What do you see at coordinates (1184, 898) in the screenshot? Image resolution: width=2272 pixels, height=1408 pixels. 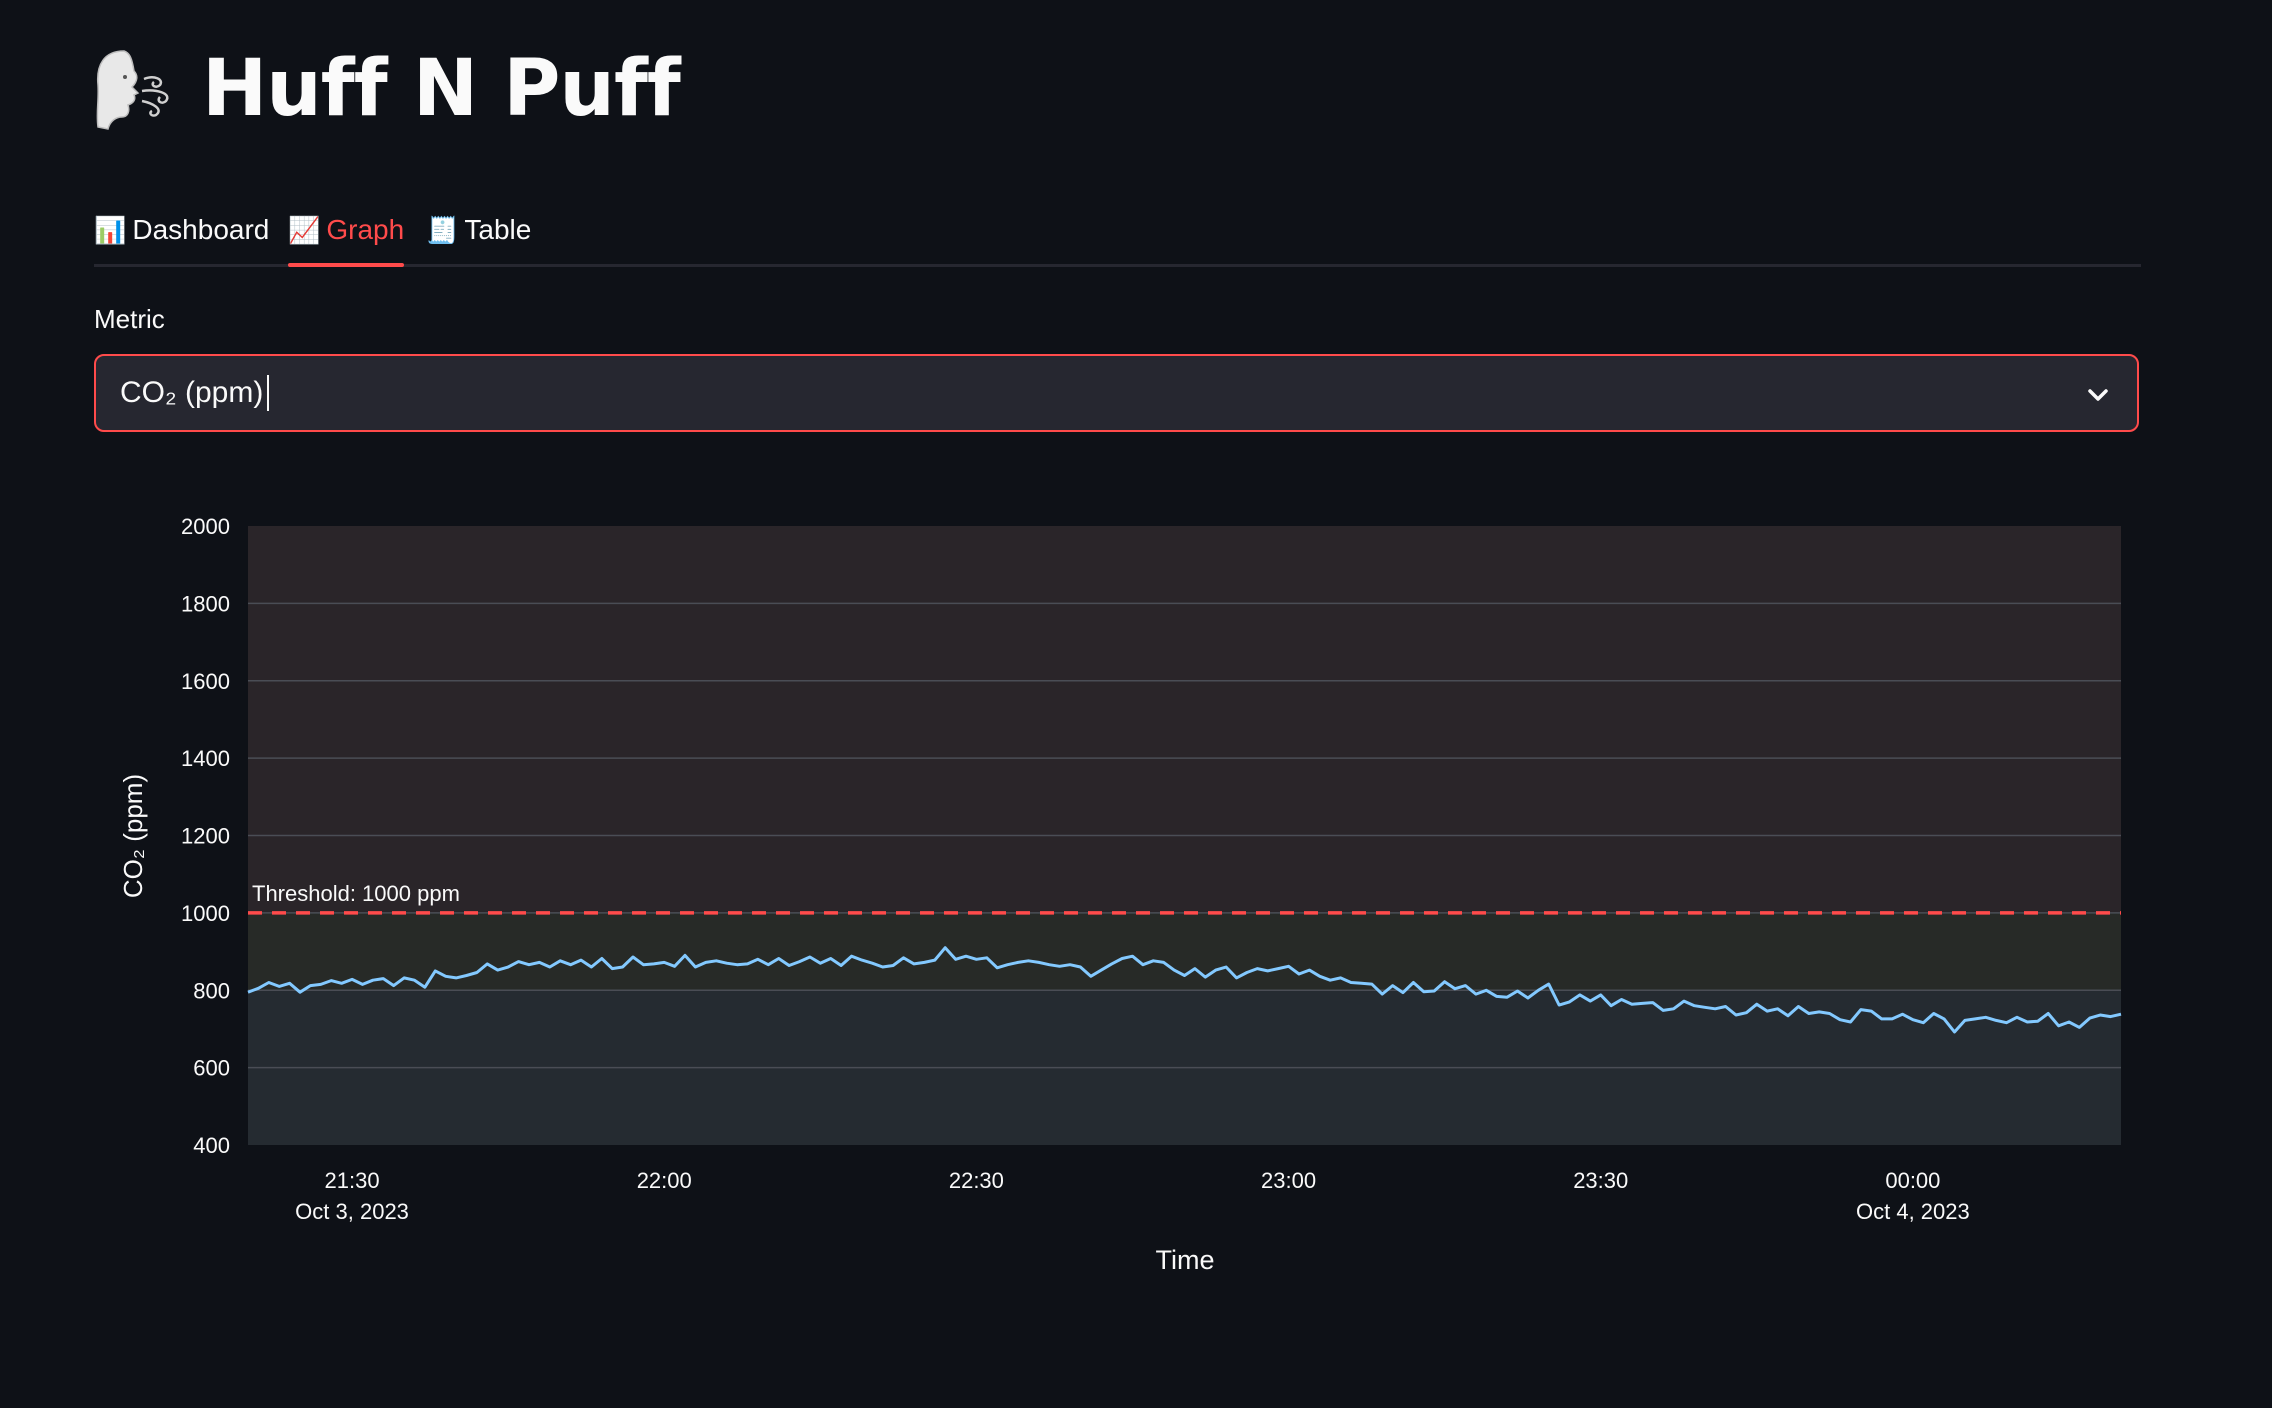 I see `threshold-group: Threshold: 1000 ppm` at bounding box center [1184, 898].